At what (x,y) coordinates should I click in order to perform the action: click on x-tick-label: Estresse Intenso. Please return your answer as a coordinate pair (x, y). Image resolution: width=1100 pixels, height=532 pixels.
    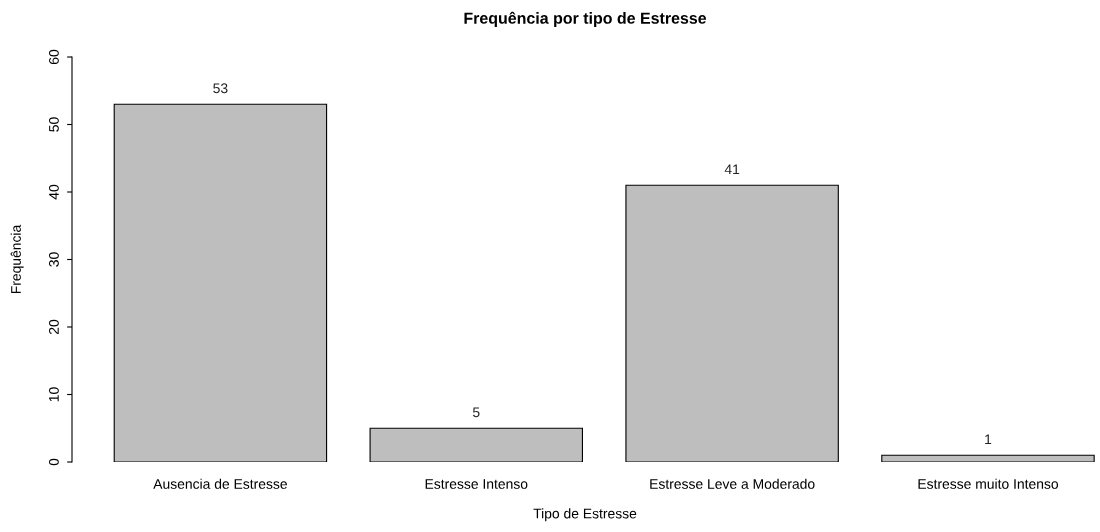
    Looking at the image, I should click on (476, 484).